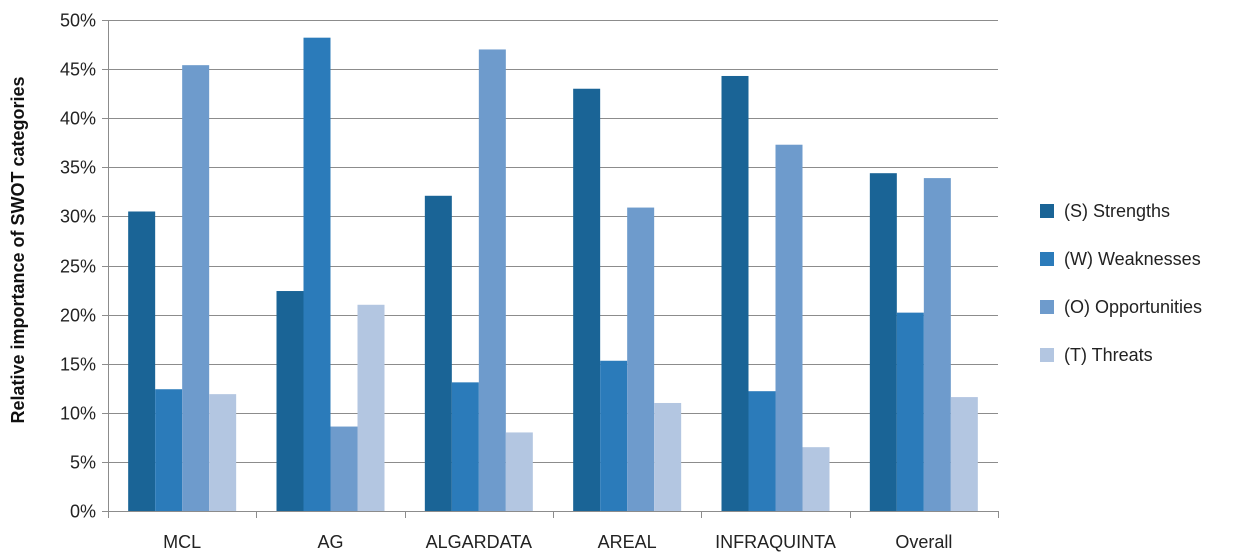  I want to click on x-tick-label: AG, so click(330, 542).